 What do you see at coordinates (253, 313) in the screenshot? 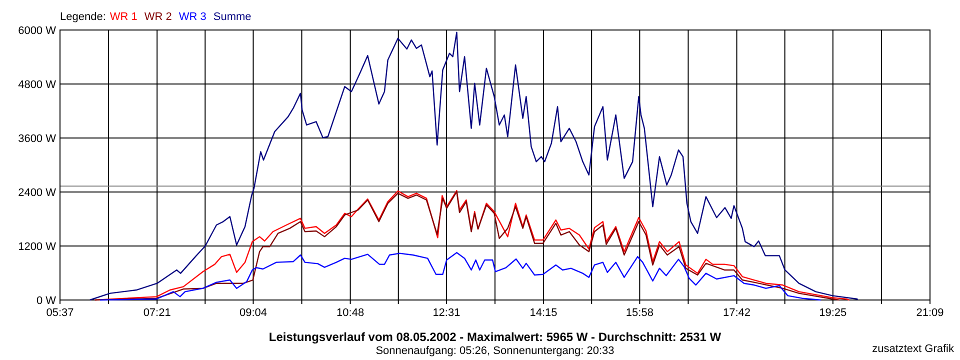
I see `x-tick-label: 09:04` at bounding box center [253, 313].